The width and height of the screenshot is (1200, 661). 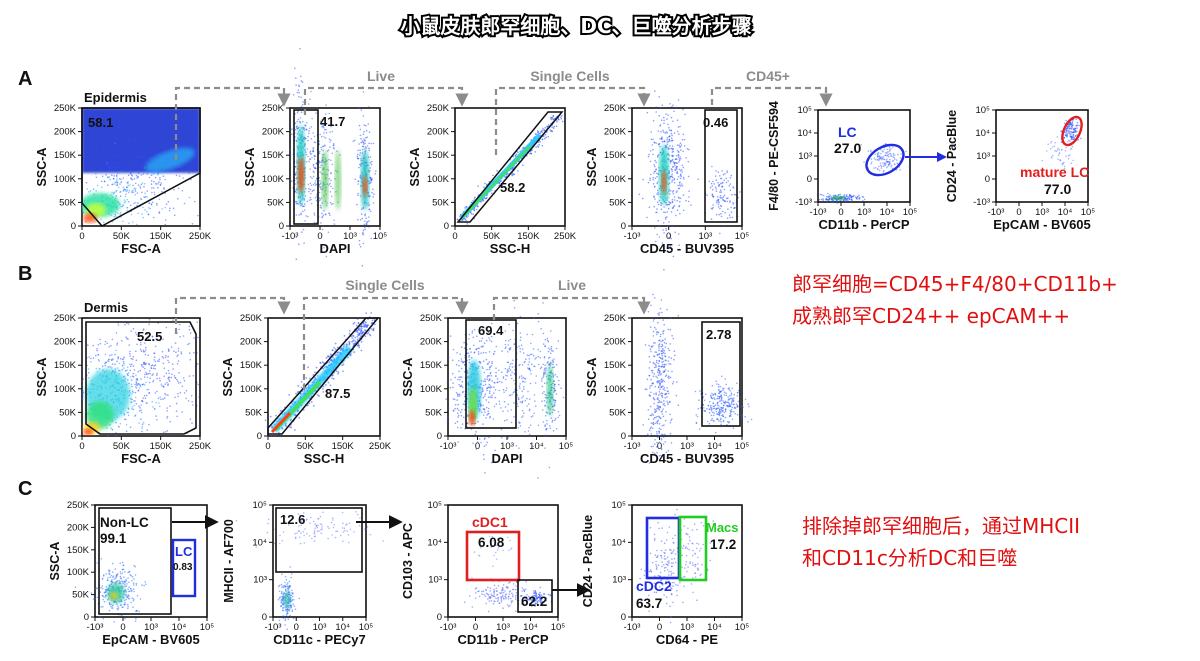 What do you see at coordinates (840, 212) in the screenshot?
I see `xtick-a5-1: 0` at bounding box center [840, 212].